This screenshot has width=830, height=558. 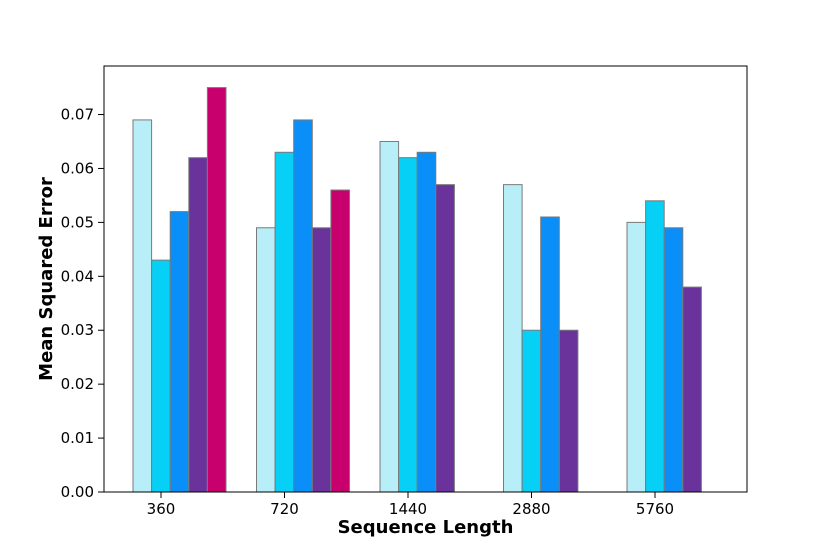 What do you see at coordinates (513, 338) in the screenshot?
I see `bar-2880-s1` at bounding box center [513, 338].